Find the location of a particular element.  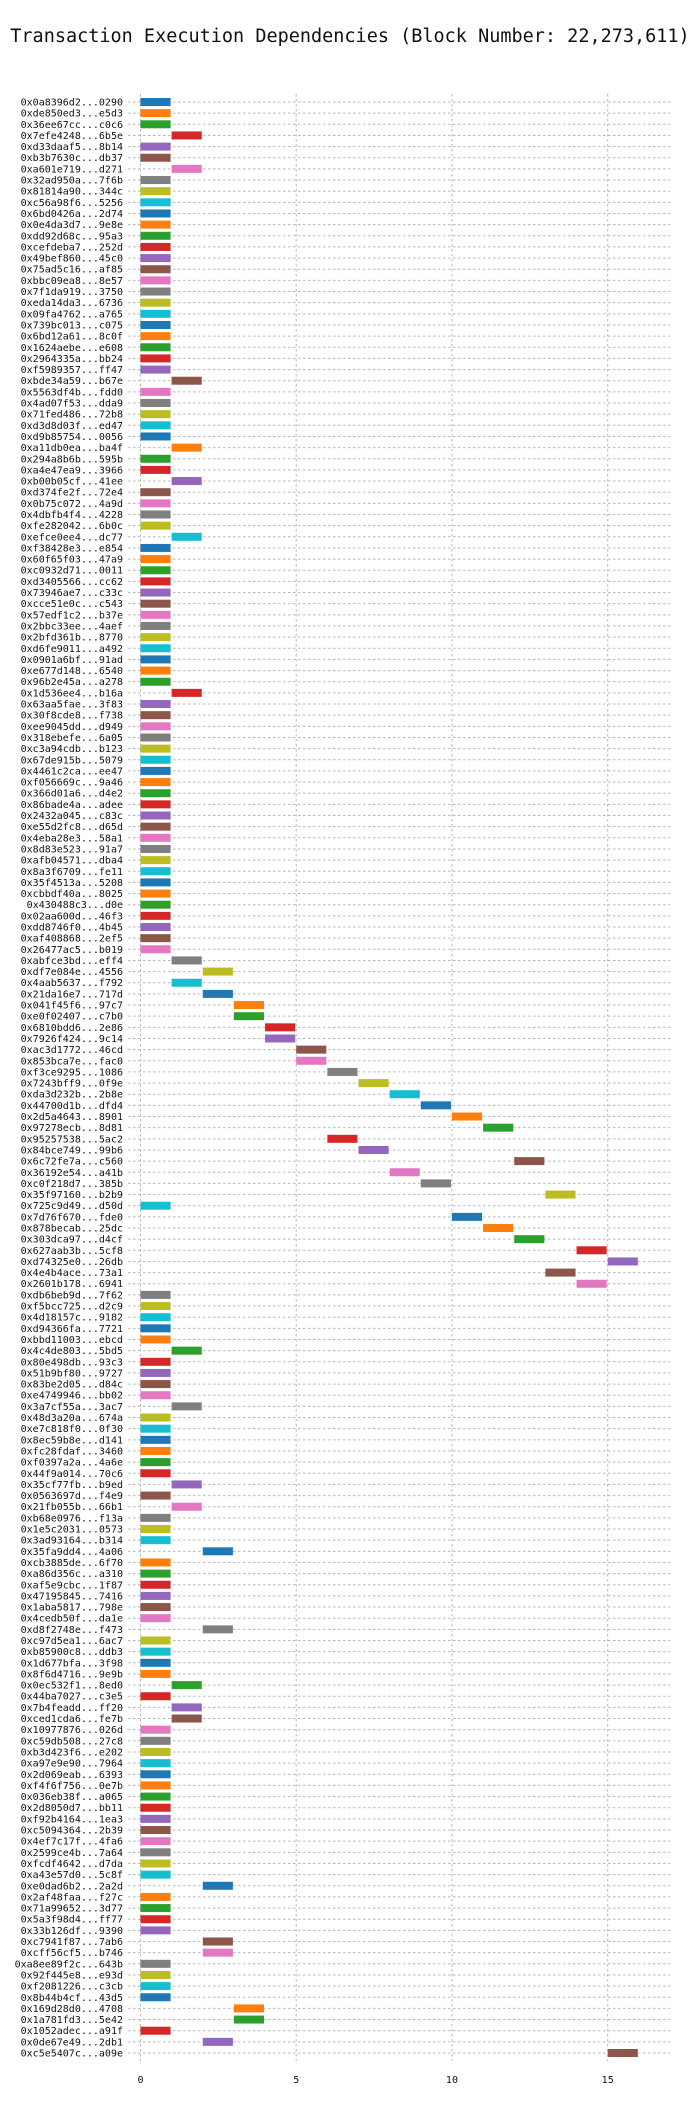

transaction-label: 0xa97e9e90...7964 is located at coordinates (72, 1764).